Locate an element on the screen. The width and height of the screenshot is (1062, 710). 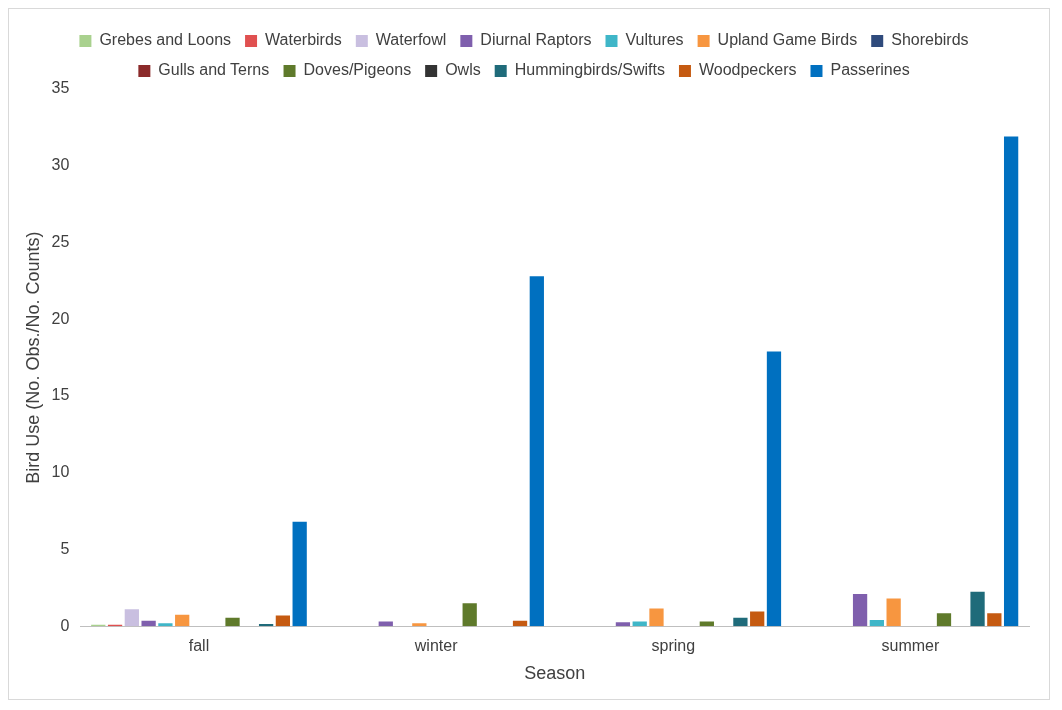
legend-label: Waterbirds is located at coordinates (303, 40).